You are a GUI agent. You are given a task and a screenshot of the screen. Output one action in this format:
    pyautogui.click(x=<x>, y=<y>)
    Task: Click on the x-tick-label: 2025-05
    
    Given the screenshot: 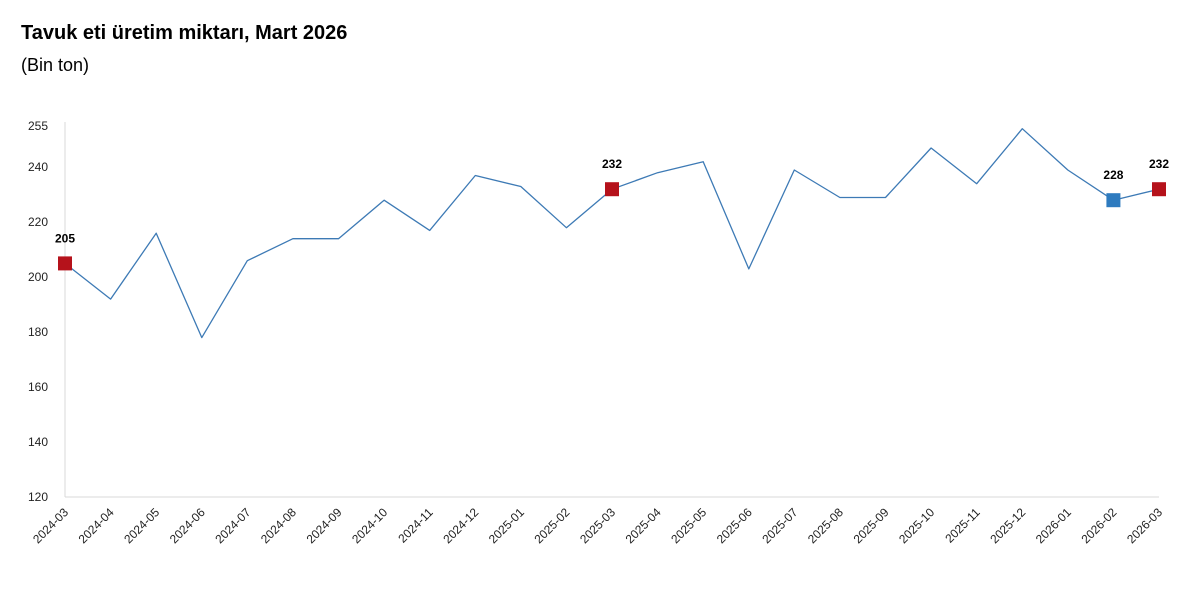 What is the action you would take?
    pyautogui.click(x=688, y=525)
    